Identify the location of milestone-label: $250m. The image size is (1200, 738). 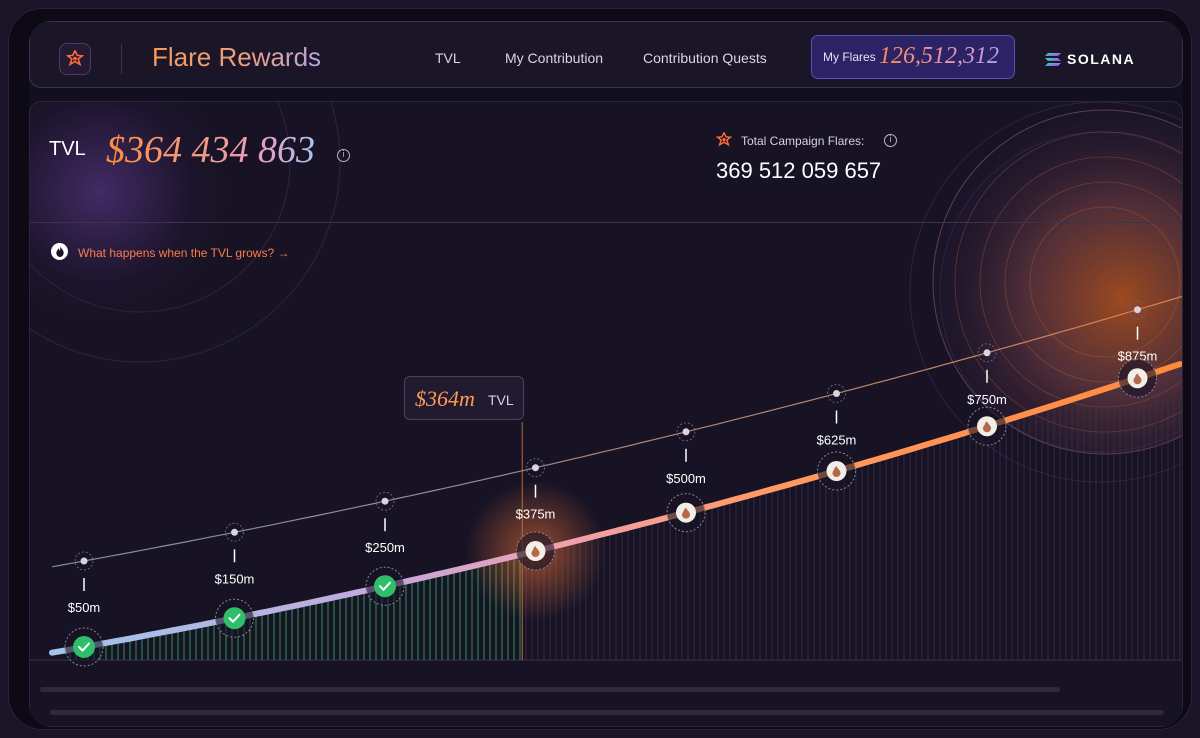
(385, 547).